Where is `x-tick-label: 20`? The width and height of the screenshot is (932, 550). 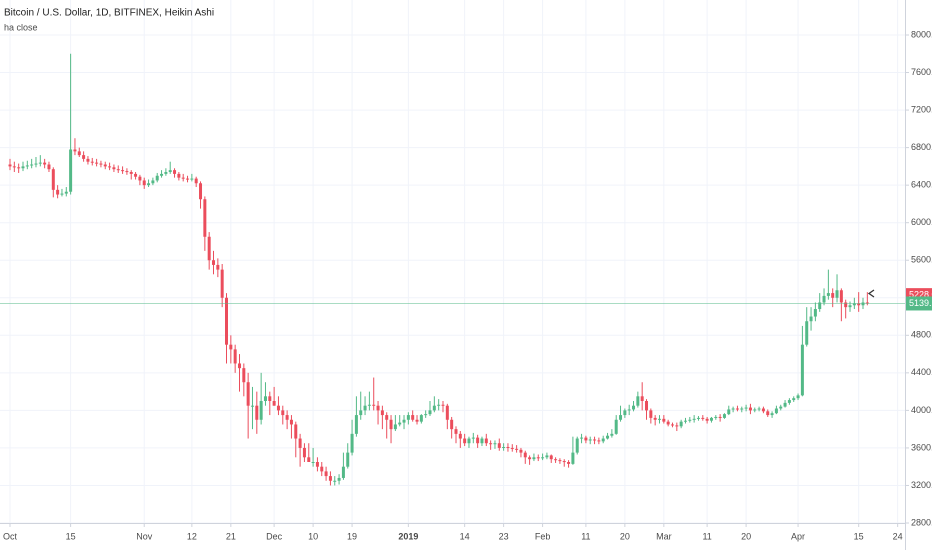
x-tick-label: 20 is located at coordinates (746, 536).